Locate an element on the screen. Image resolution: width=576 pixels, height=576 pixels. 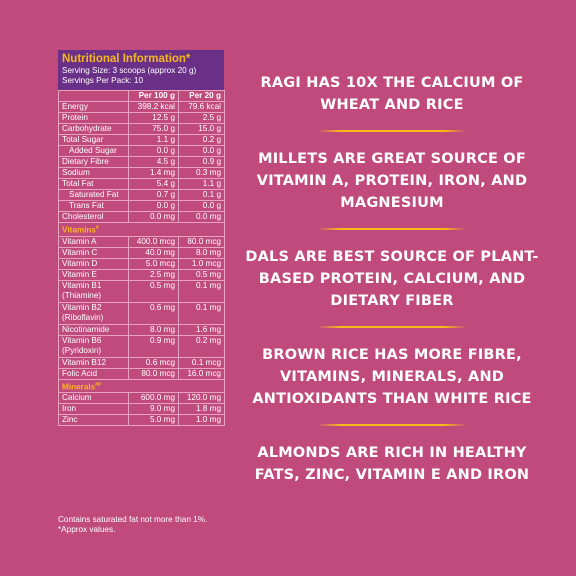
footnote-saturated-fat: Contains saturated fat not more than 1%. is located at coordinates (133, 519).